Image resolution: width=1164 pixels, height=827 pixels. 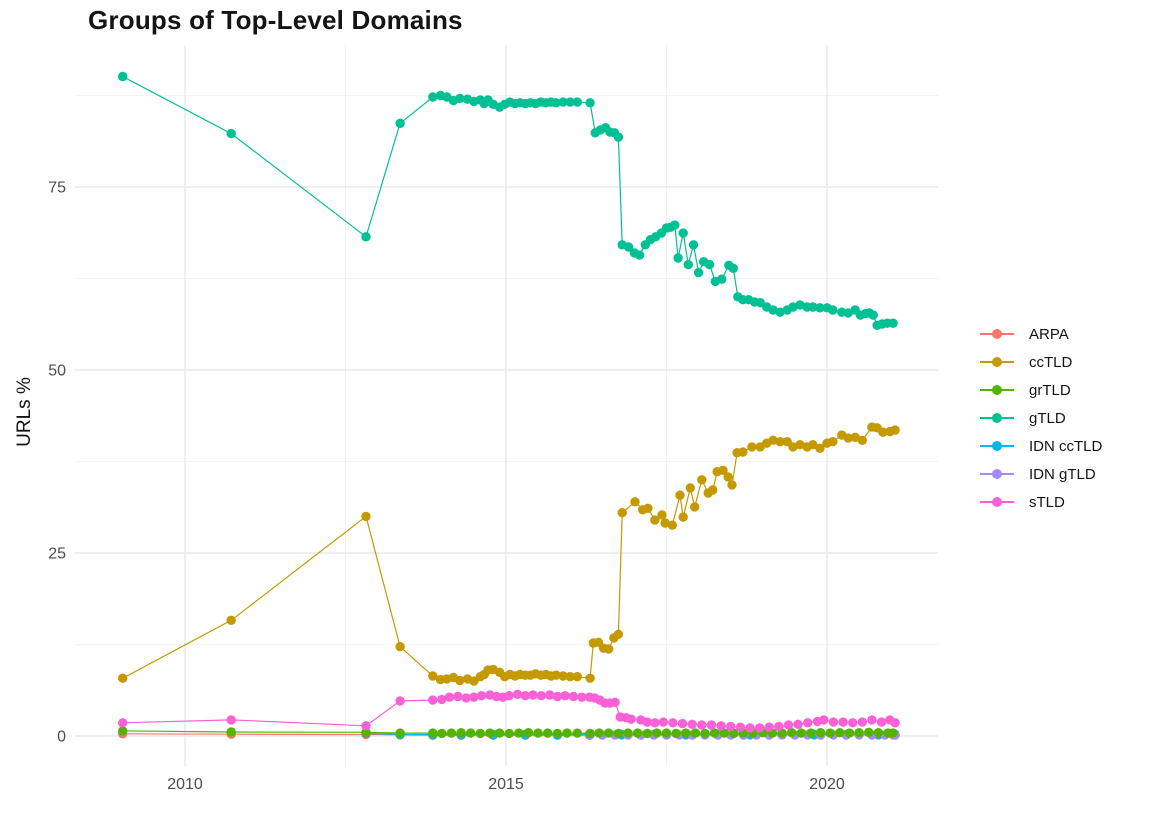 What do you see at coordinates (57, 188) in the screenshot?
I see `y-tick-label: 75` at bounding box center [57, 188].